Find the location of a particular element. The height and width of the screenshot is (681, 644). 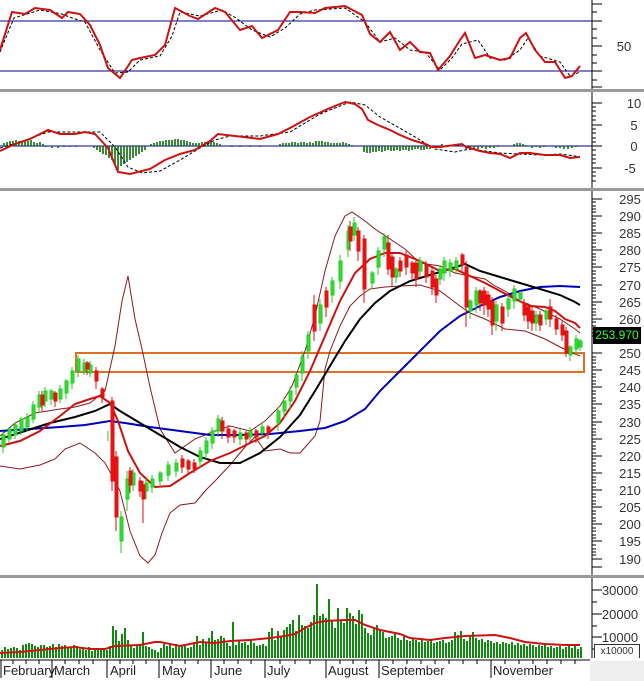

rsi-chart: 50 is located at coordinates (315, 44).